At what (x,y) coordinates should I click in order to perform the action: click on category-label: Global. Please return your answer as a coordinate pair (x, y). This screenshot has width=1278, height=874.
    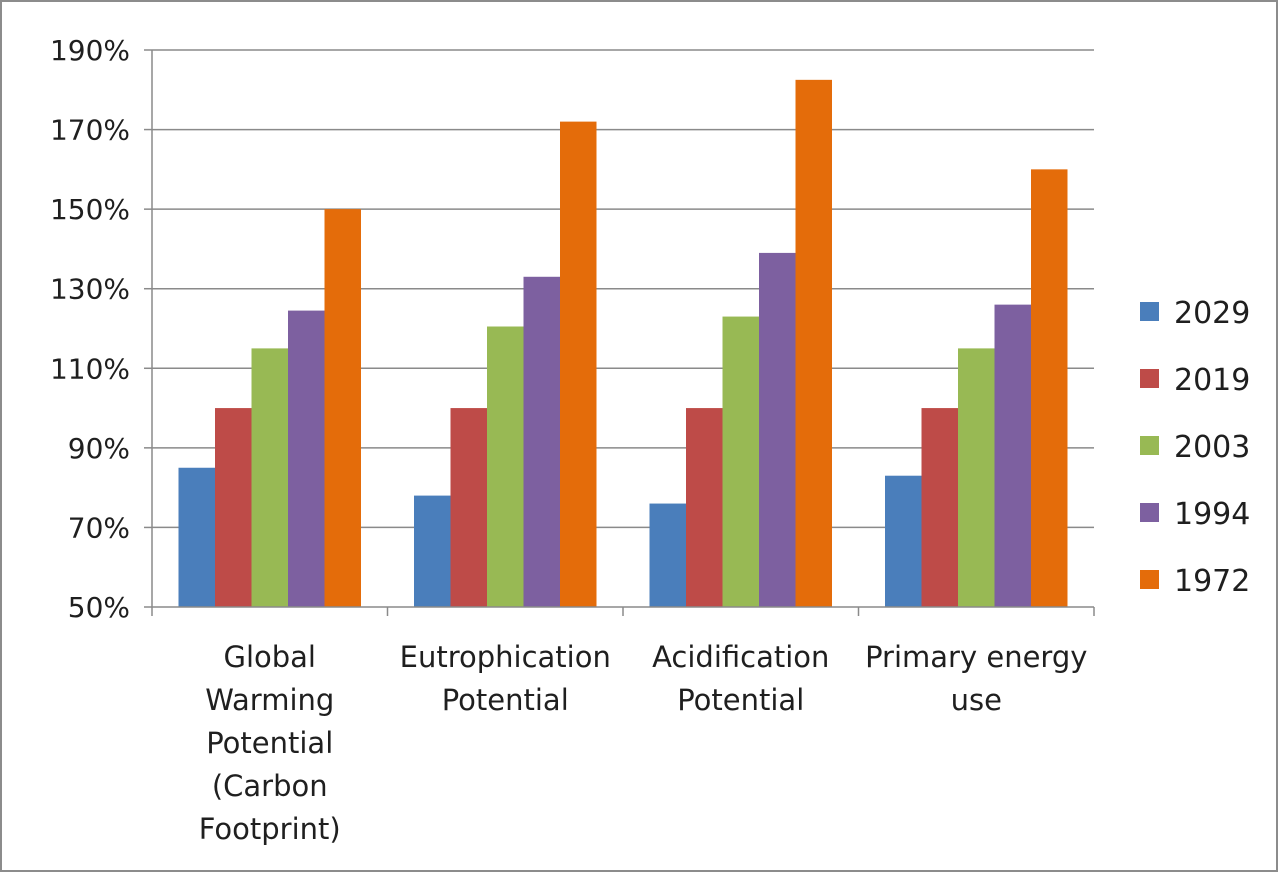
    Looking at the image, I should click on (269, 657).